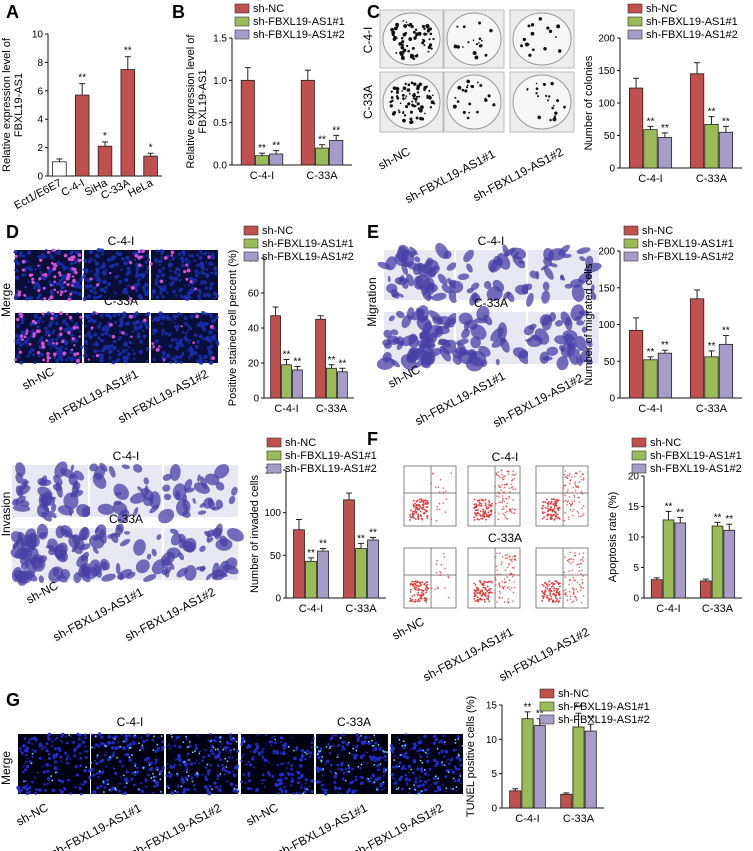 The width and height of the screenshot is (753, 851). I want to click on legend-label-as1-1: sh-FBXL19-AS1#1, so click(308, 244).